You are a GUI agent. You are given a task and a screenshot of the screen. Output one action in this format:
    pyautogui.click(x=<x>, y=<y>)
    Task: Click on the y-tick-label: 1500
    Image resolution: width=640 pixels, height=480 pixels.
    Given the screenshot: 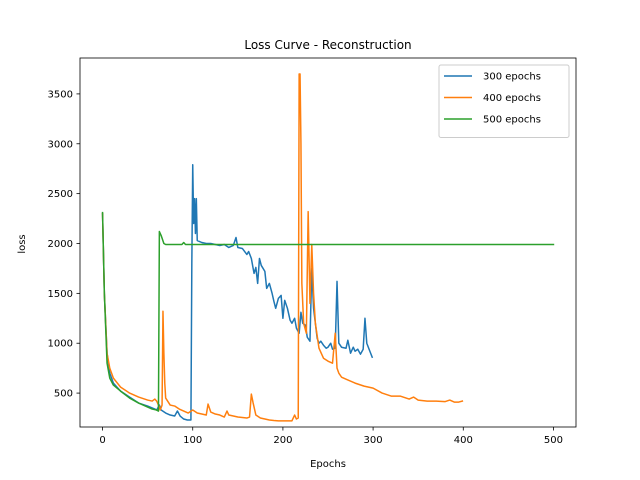 What is the action you would take?
    pyautogui.click(x=60, y=294)
    